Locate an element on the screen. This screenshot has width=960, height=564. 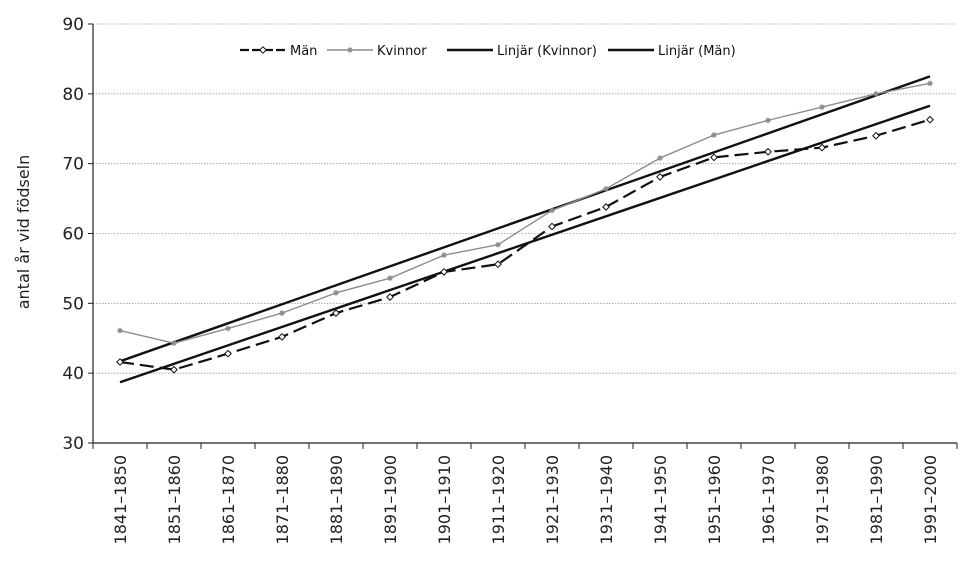
y-tick-label: 30 is located at coordinates (73, 444).